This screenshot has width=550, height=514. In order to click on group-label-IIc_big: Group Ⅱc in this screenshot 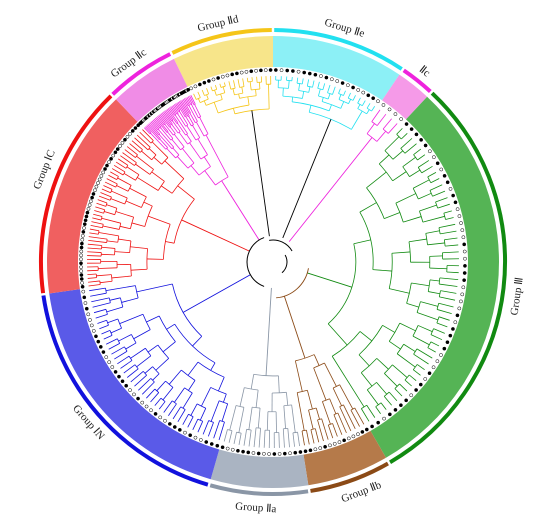, I will do `click(129, 63)`.